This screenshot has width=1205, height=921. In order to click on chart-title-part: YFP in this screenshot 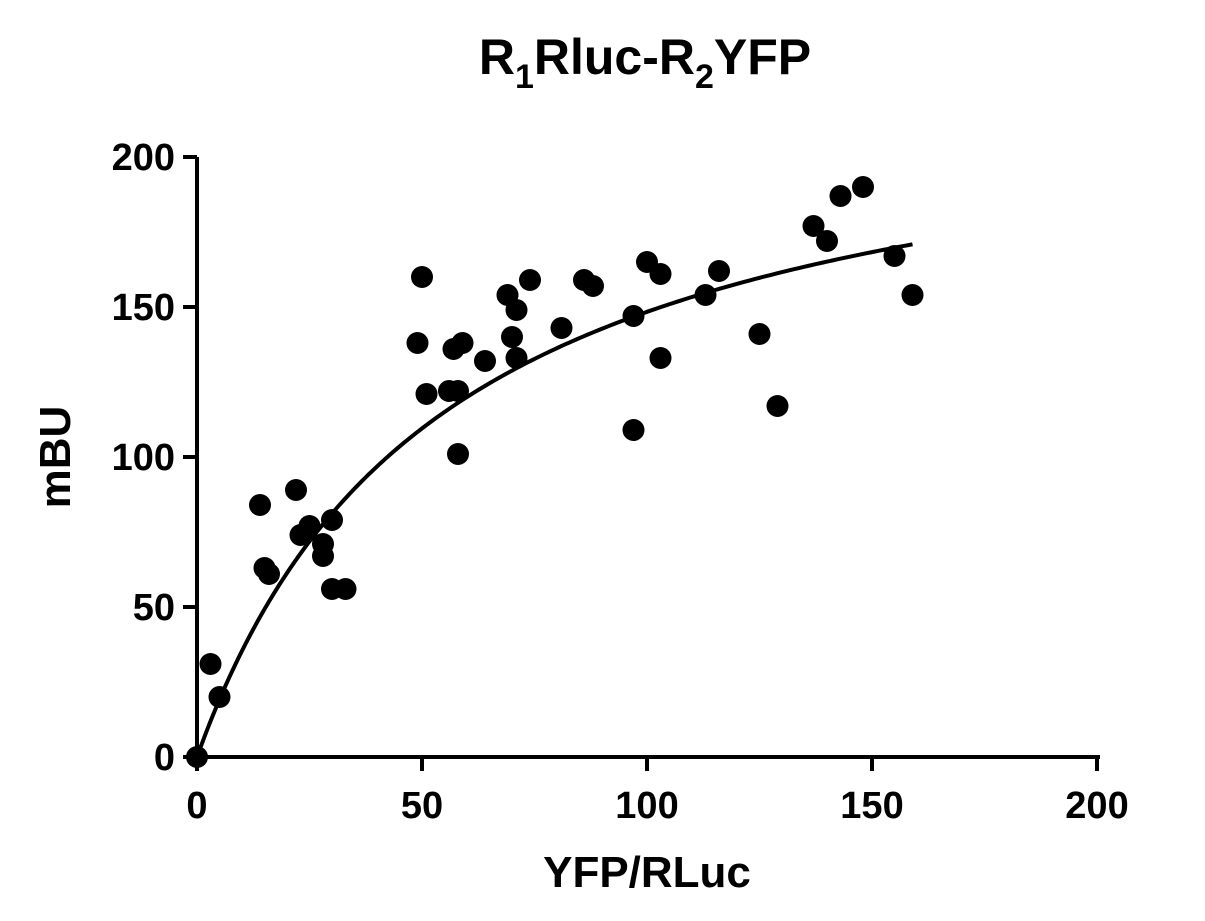, I will do `click(762, 57)`.